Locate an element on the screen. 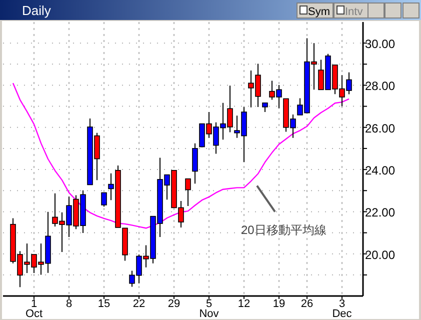  y-tick-label: 26.00 is located at coordinates (380, 128).